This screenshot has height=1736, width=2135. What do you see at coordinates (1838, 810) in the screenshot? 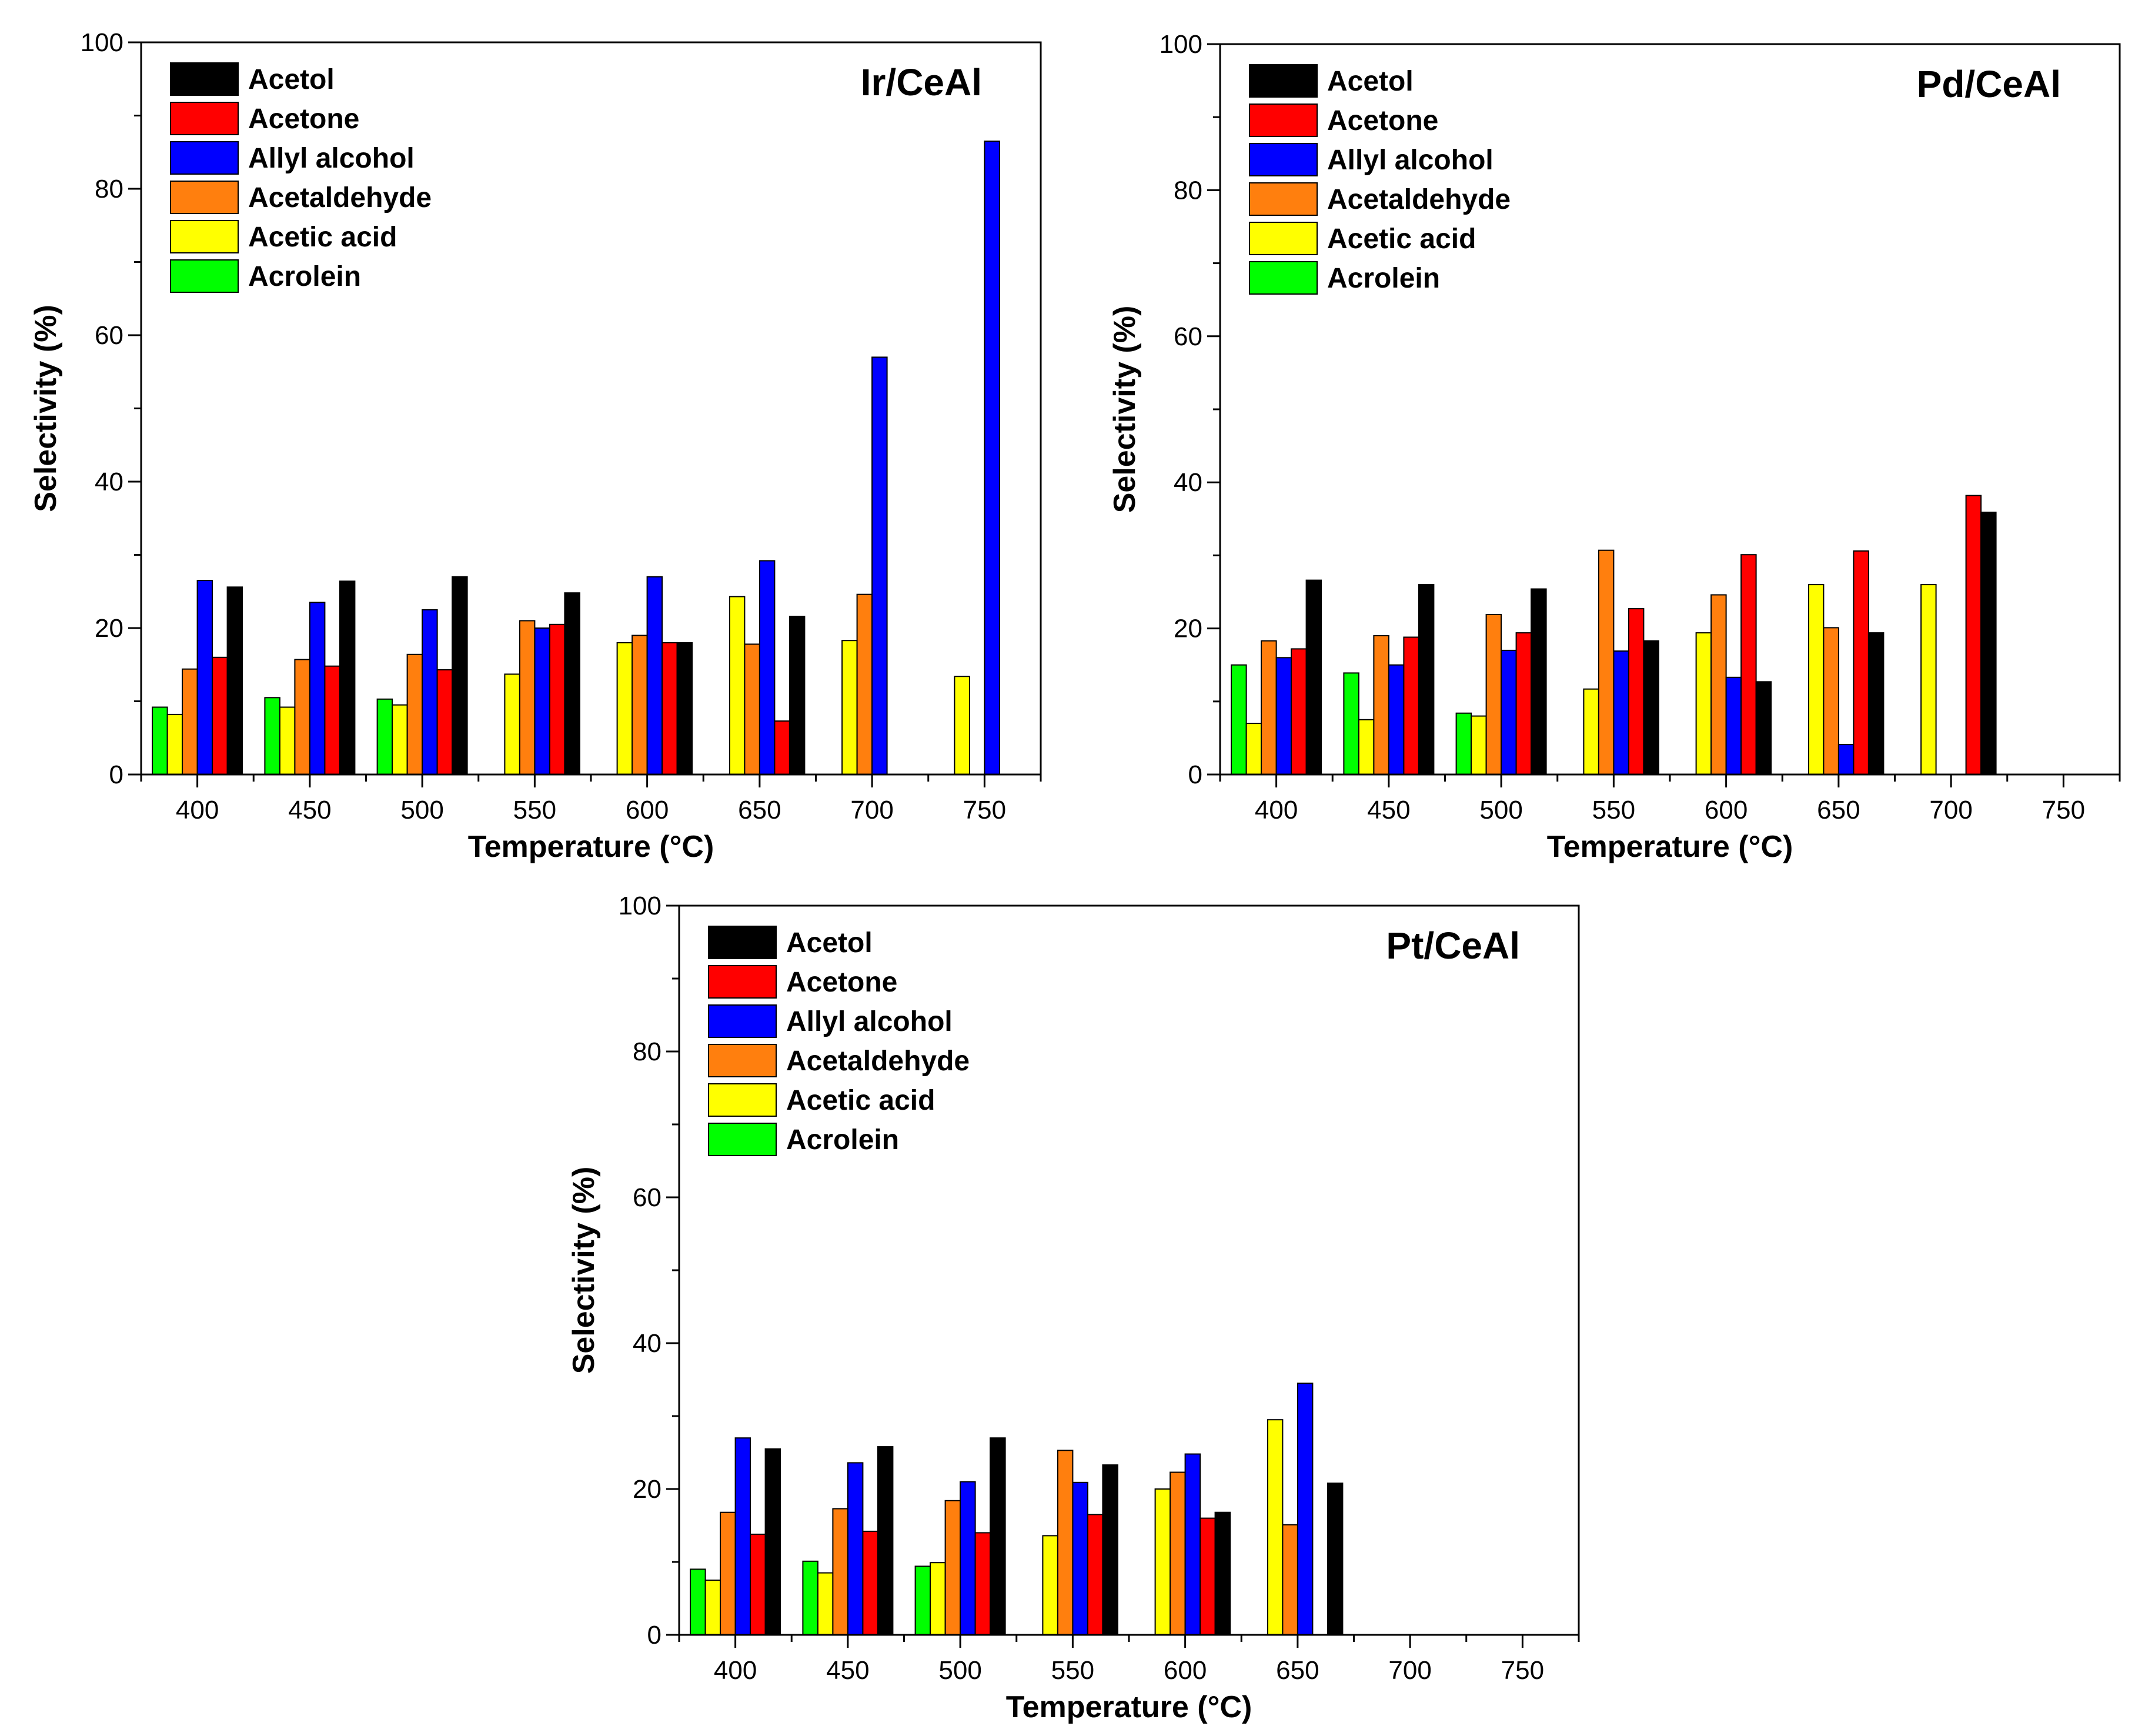
I see `x-tick-label: 650` at bounding box center [1838, 810].